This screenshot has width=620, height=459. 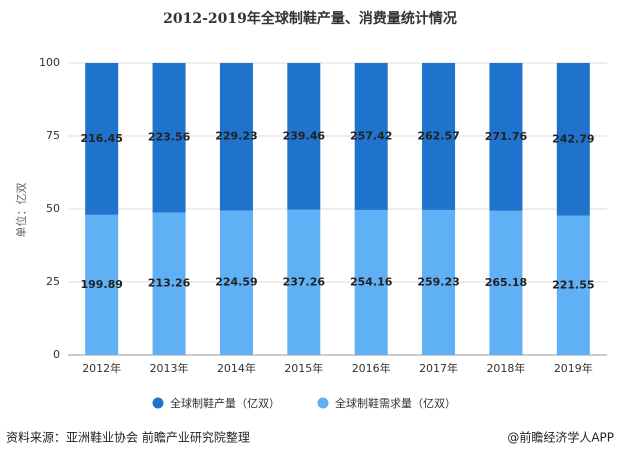 I want to click on value-label: 229.23, so click(x=236, y=136).